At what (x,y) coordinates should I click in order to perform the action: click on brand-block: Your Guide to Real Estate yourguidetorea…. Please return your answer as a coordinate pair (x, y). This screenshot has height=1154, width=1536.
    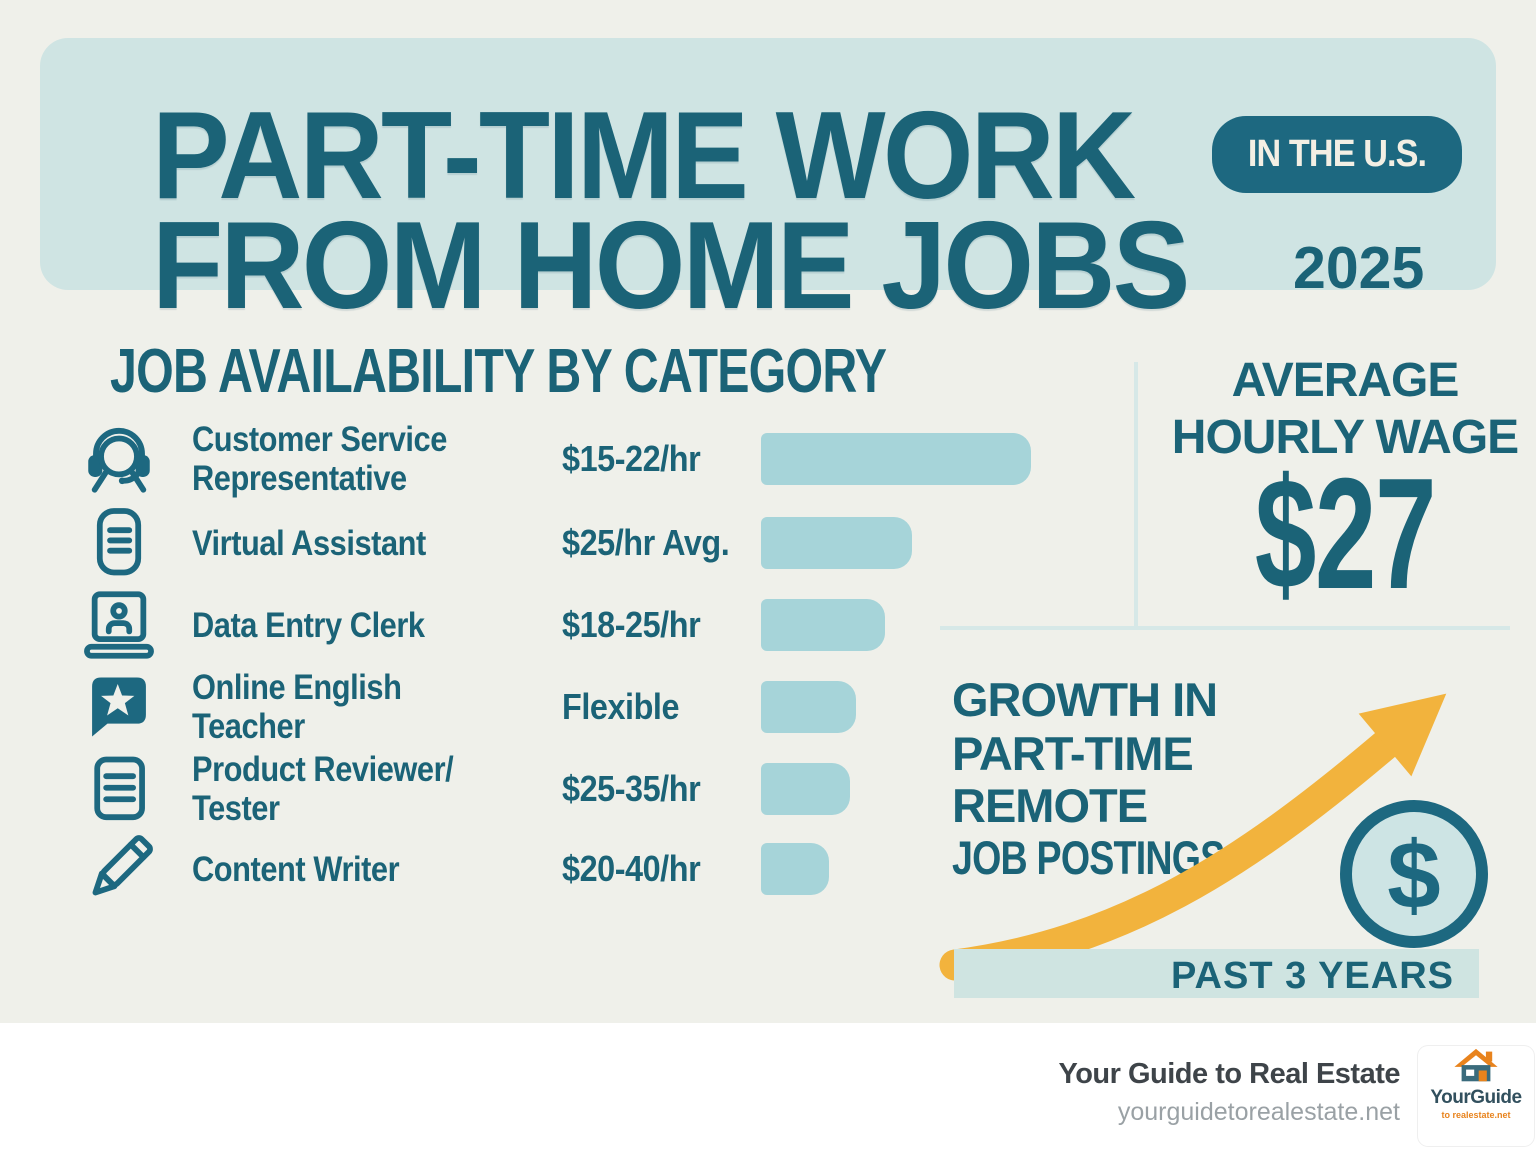
    Looking at the image, I should click on (1150, 1092).